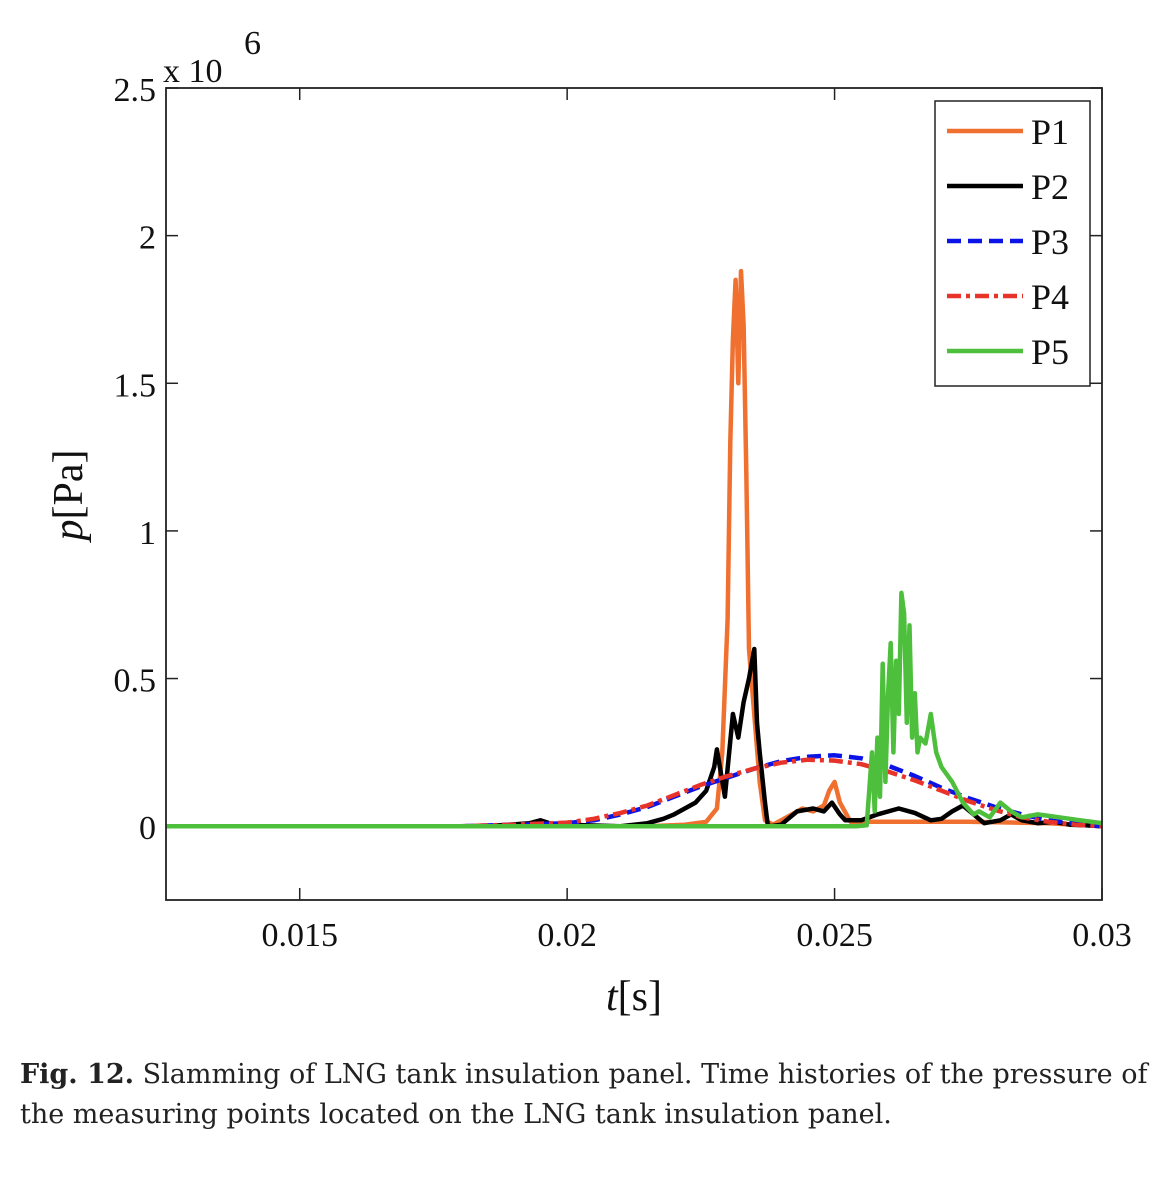  I want to click on caption-label: Fig. 12., so click(77, 1074).